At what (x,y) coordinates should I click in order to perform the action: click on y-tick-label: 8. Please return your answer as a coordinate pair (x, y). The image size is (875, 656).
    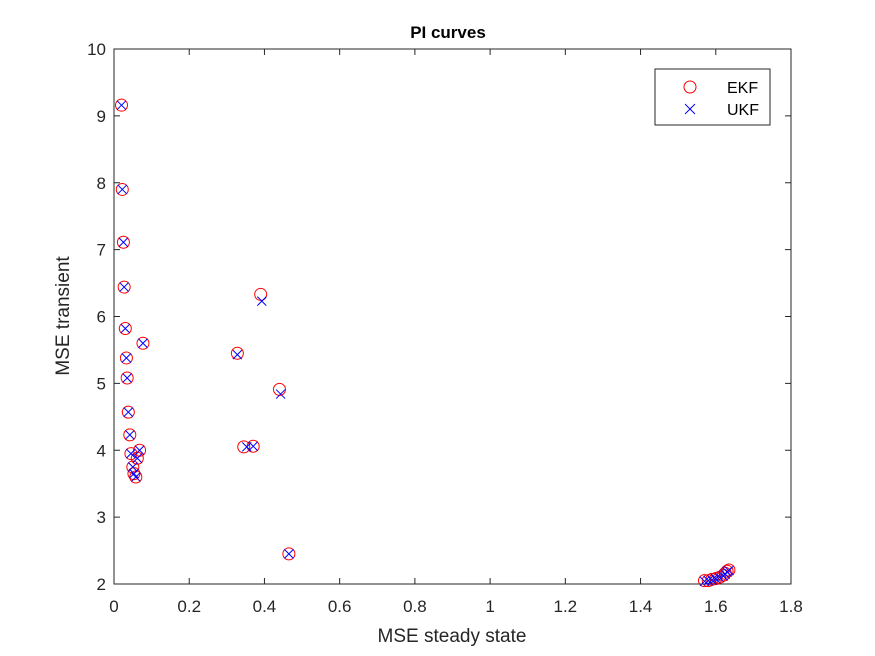
    Looking at the image, I should click on (101, 183).